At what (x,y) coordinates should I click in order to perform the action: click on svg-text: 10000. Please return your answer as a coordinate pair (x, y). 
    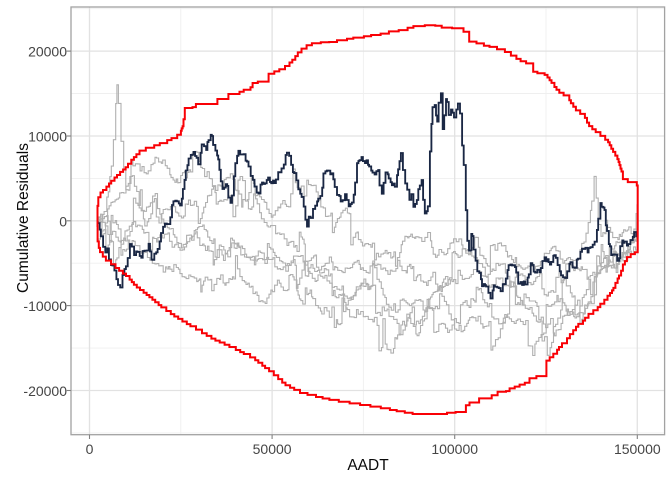
    Looking at the image, I should click on (47, 137).